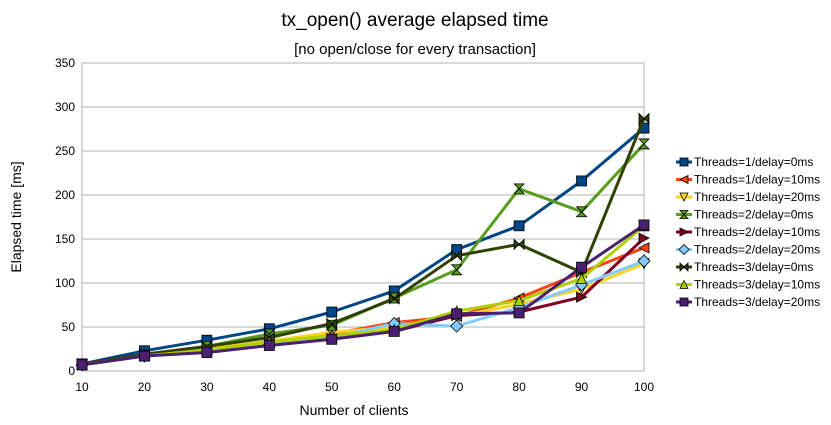  What do you see at coordinates (415, 49) in the screenshot?
I see `chart-subtitle: [no open/close for every transaction]` at bounding box center [415, 49].